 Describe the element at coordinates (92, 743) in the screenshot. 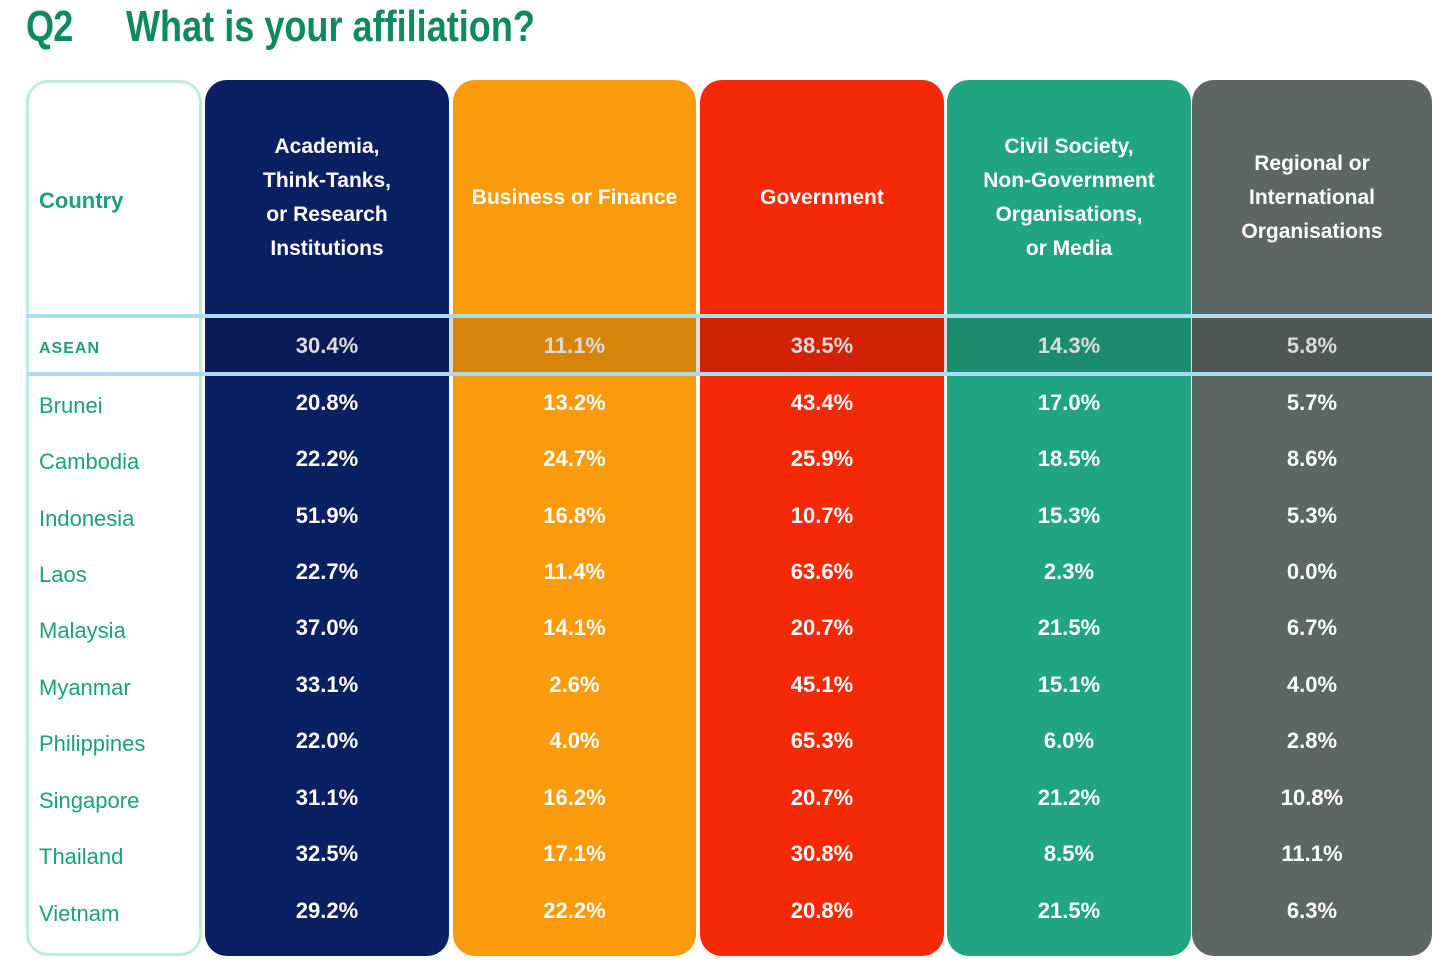

I see `row-label-philippines: Philippines` at that location.